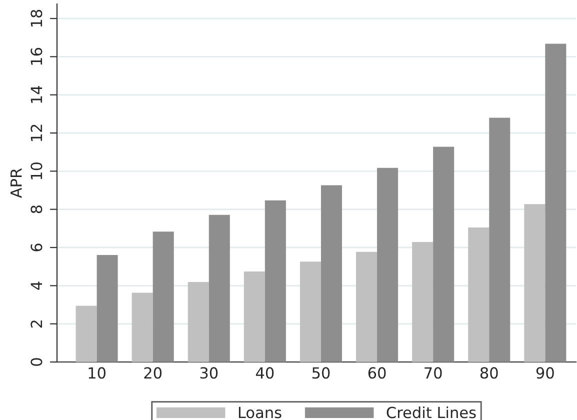 The width and height of the screenshot is (577, 420). I want to click on x-tick-label: 40, so click(265, 373).